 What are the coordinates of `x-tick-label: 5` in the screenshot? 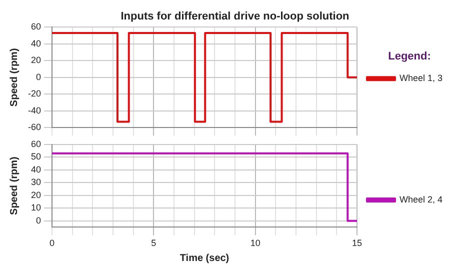 It's located at (153, 243).